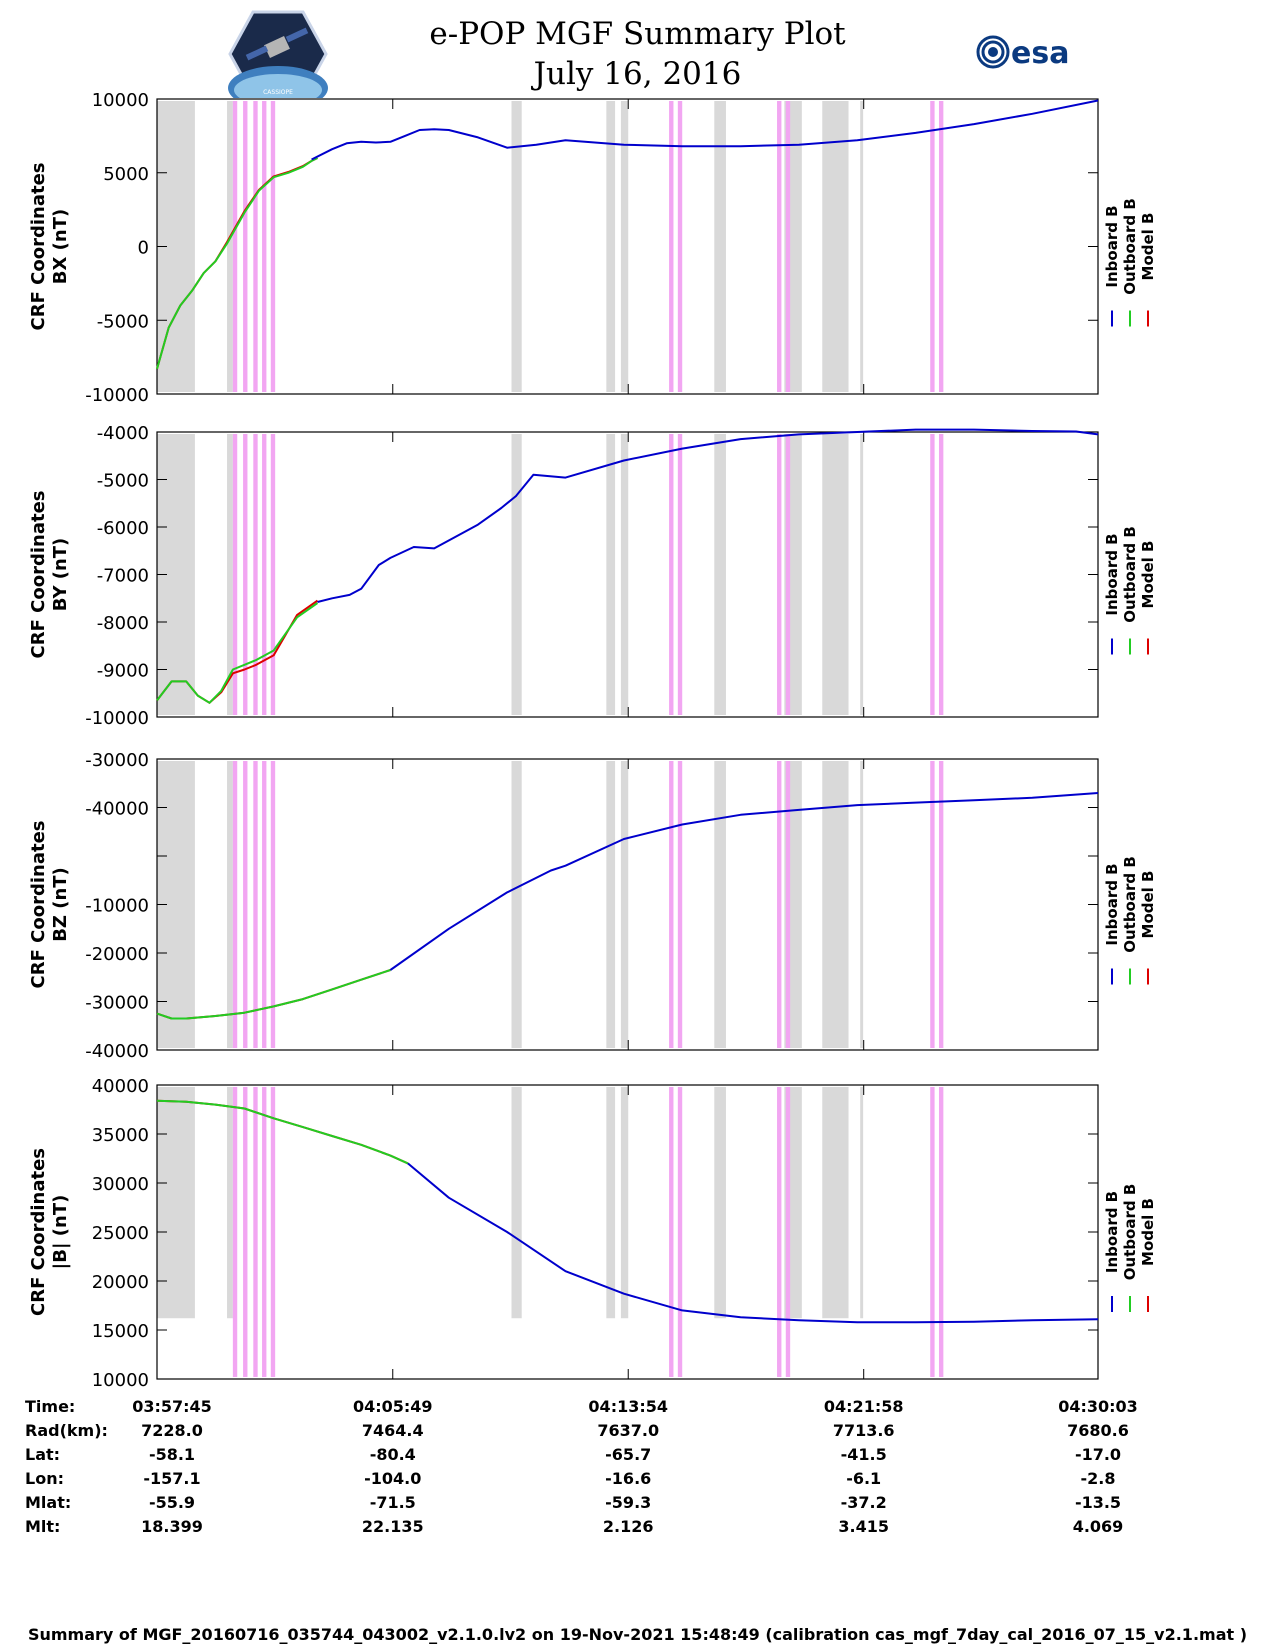 Image resolution: width=1275 pixels, height=1650 pixels. I want to click on y-tick-label: -4000, so click(123, 433).